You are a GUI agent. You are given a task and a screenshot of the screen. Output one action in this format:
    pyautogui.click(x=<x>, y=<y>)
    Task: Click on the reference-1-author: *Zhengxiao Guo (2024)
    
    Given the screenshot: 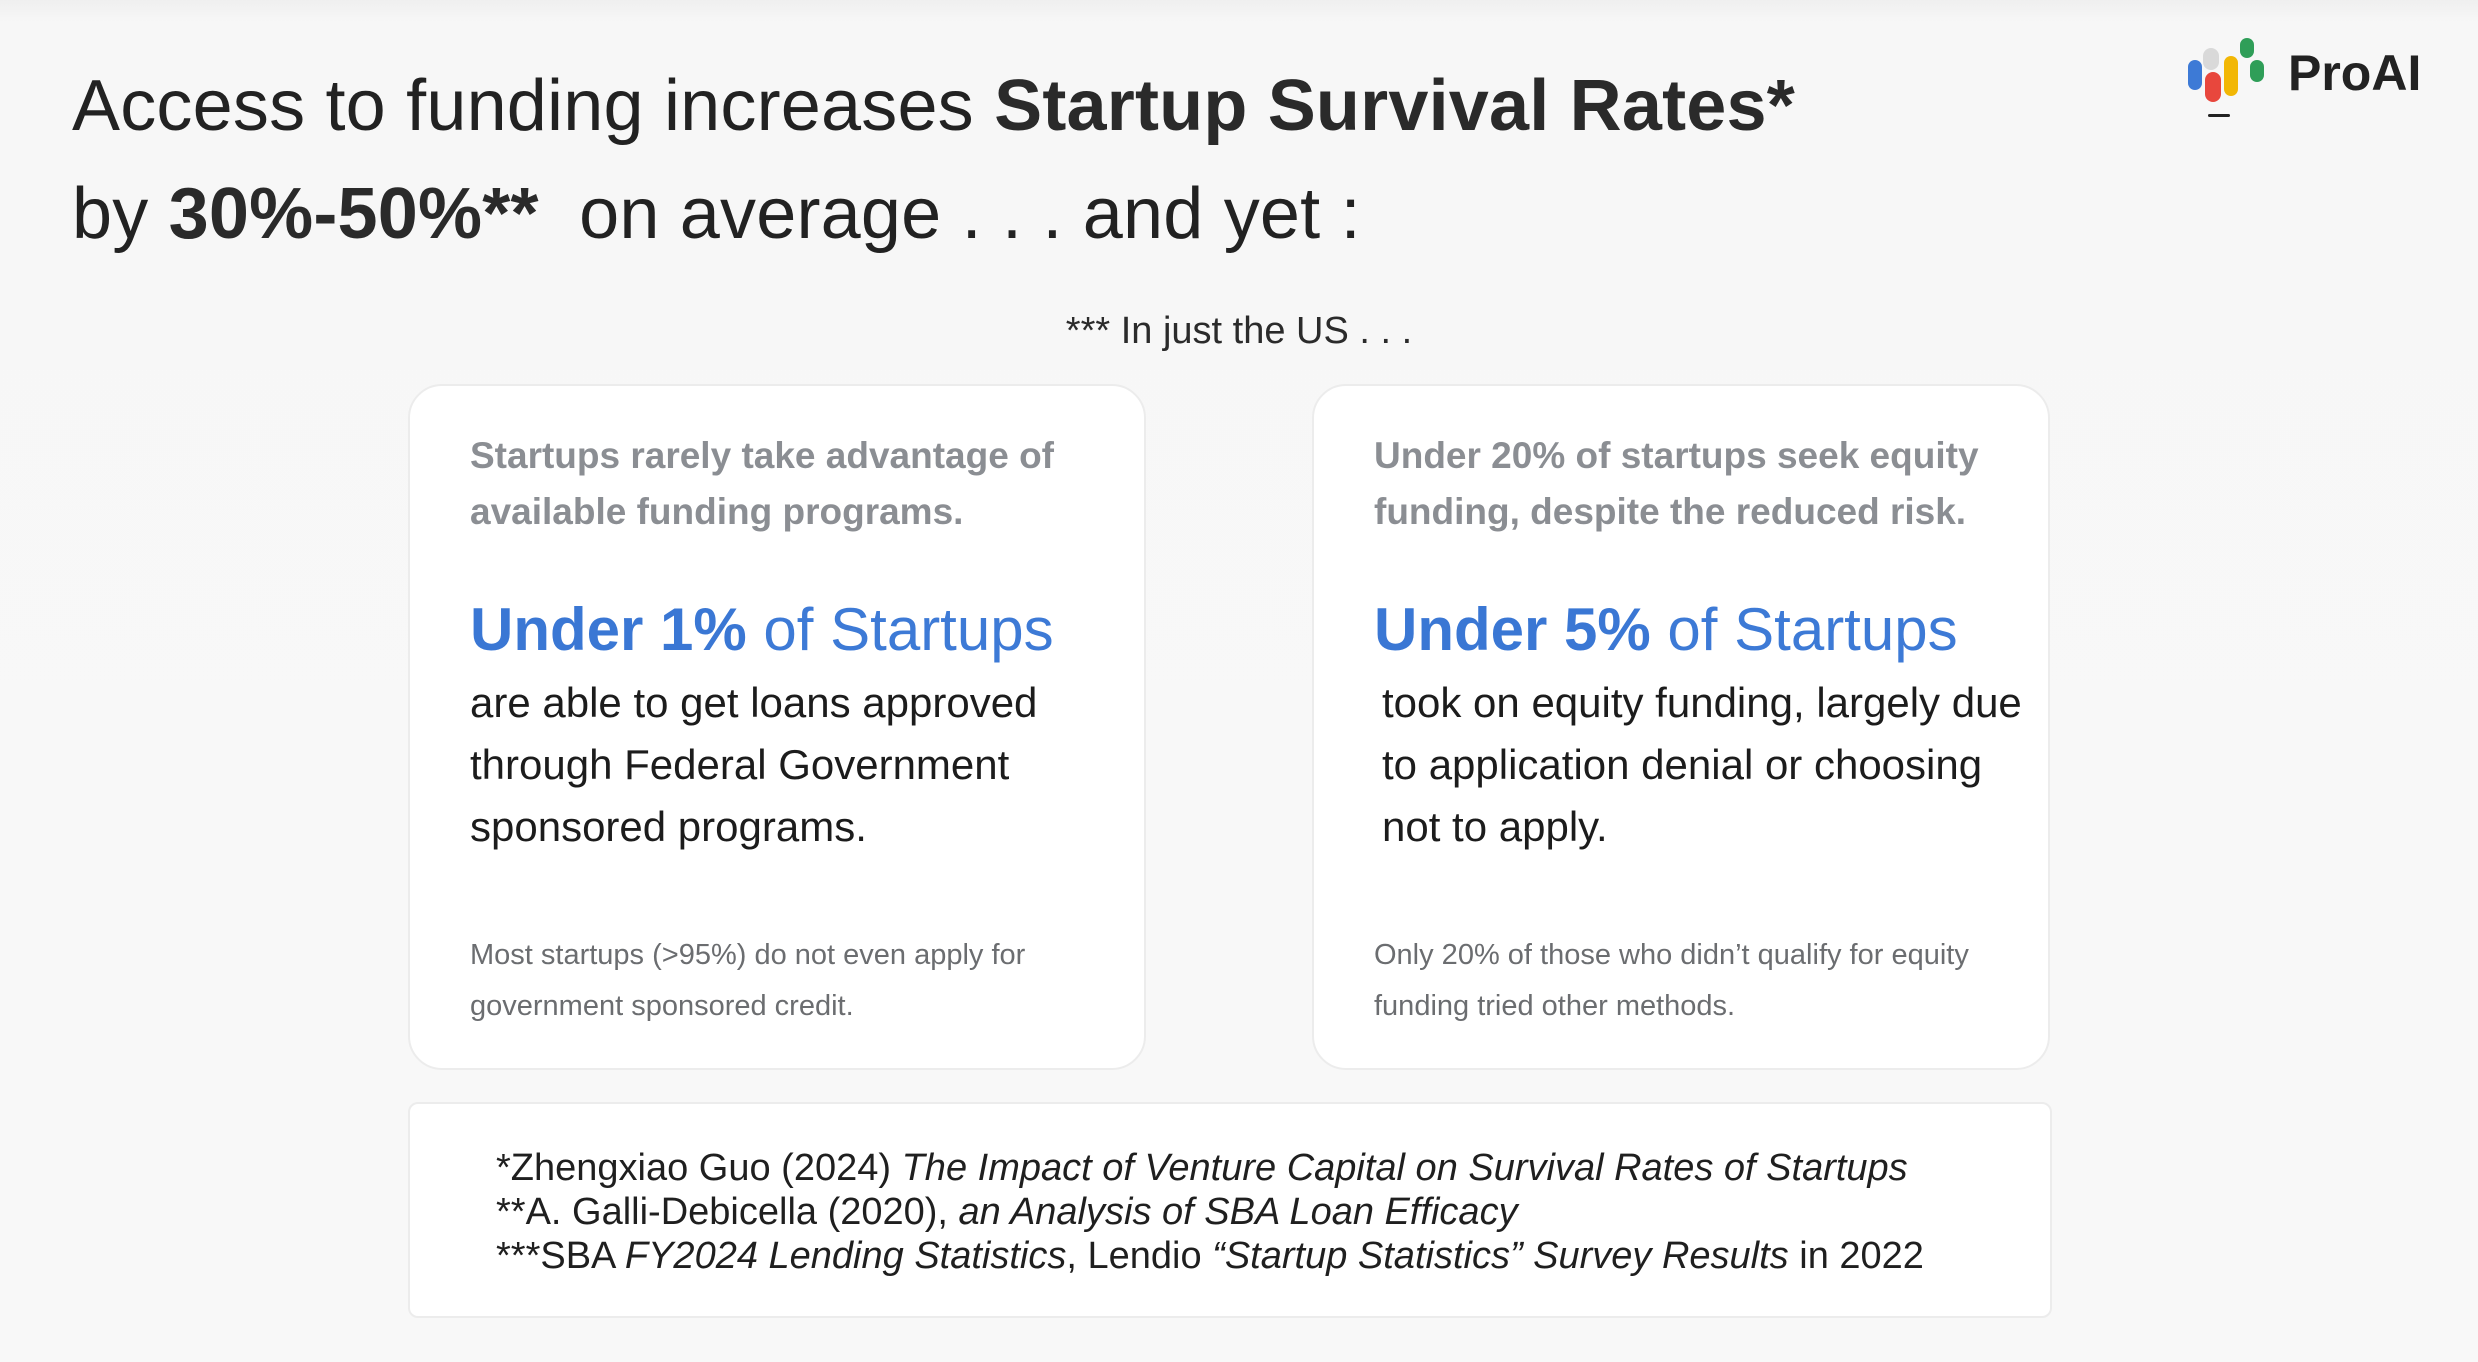 What is the action you would take?
    pyautogui.click(x=699, y=1168)
    